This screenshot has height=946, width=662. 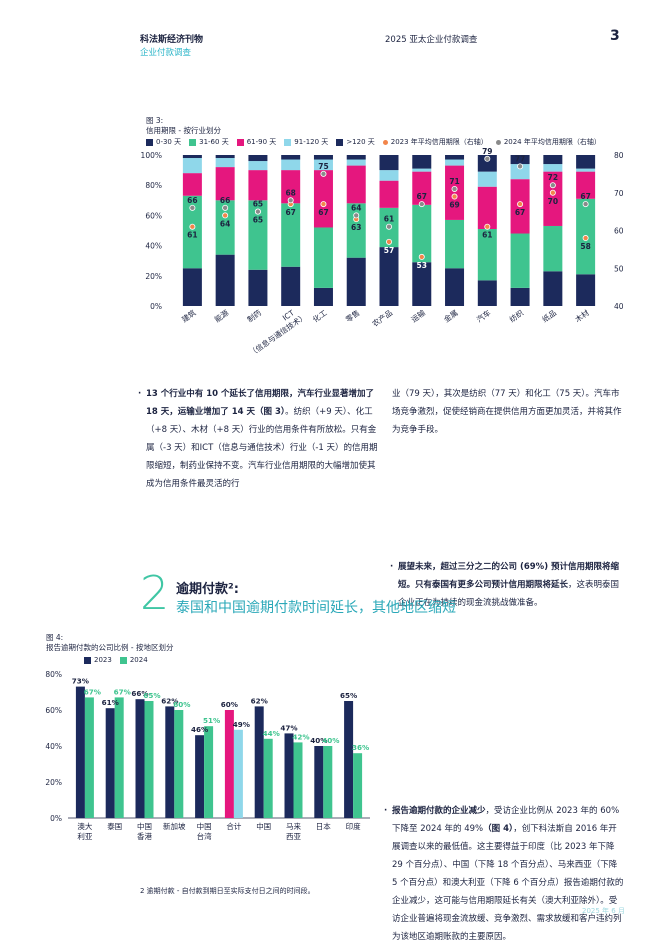 What do you see at coordinates (352, 315) in the screenshot?
I see `category-label: 零售` at bounding box center [352, 315].